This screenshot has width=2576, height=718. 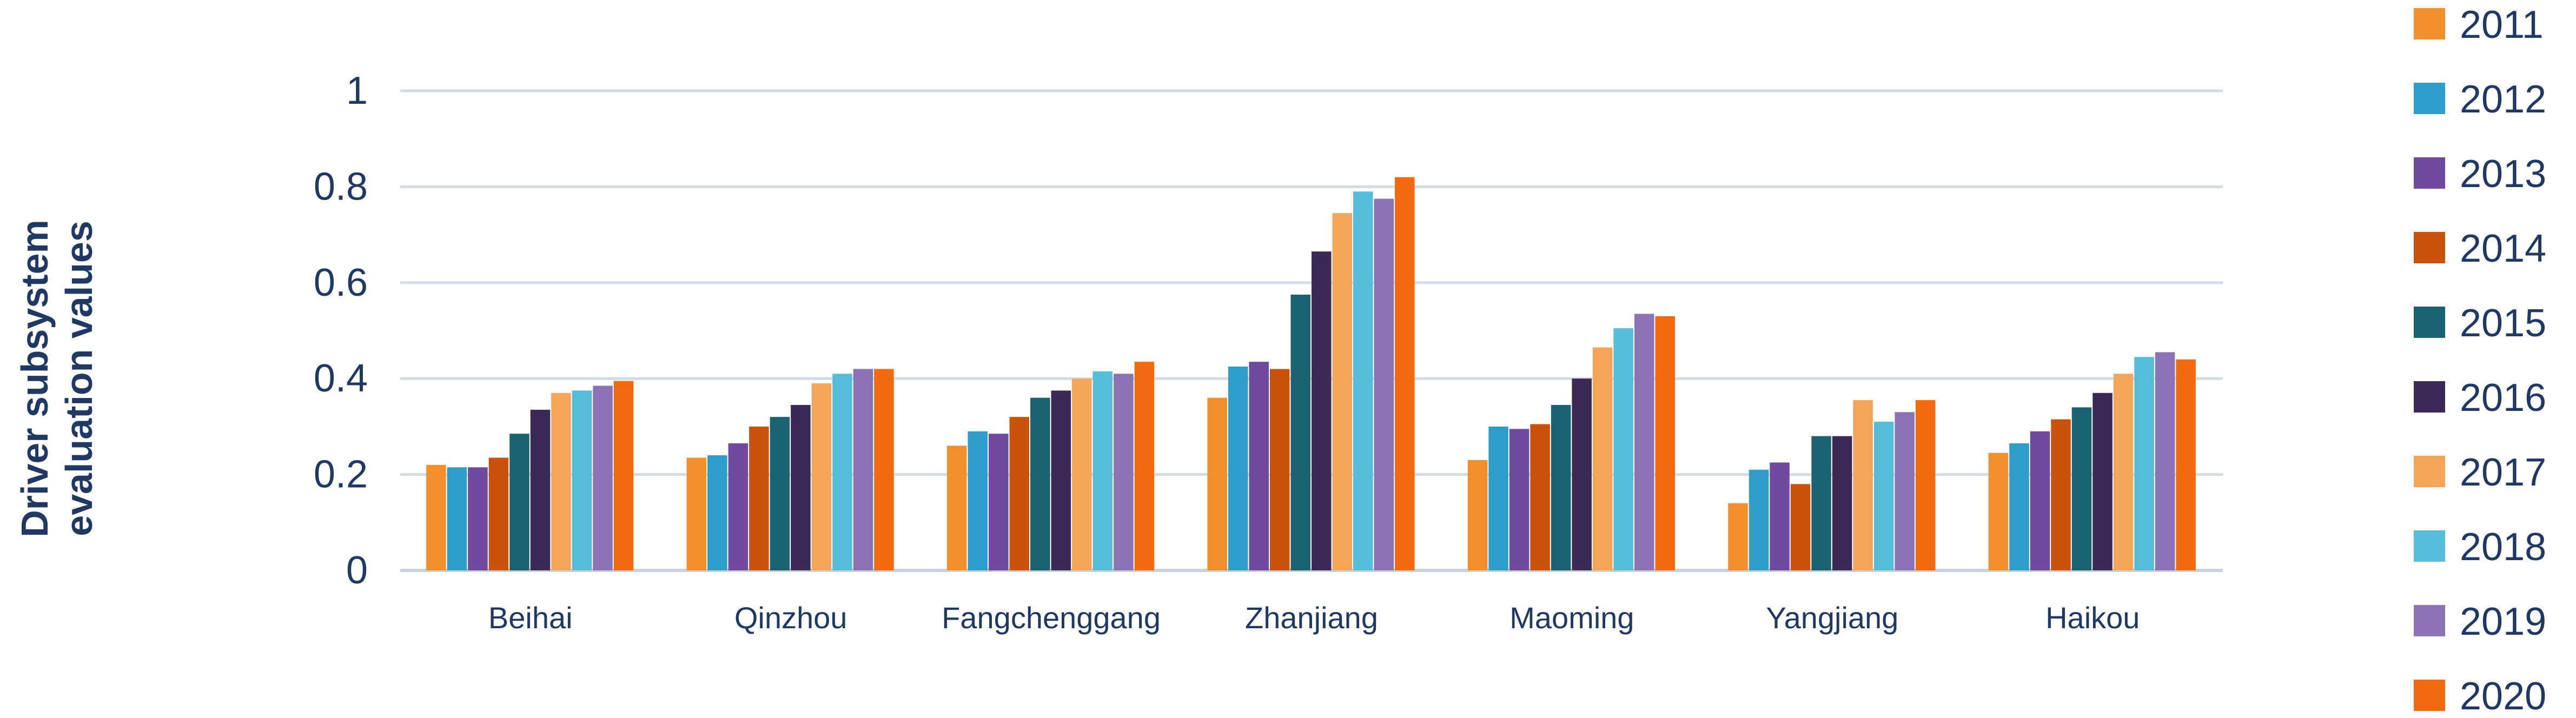 What do you see at coordinates (1926, 485) in the screenshot?
I see `bar-yangjiang-2020` at bounding box center [1926, 485].